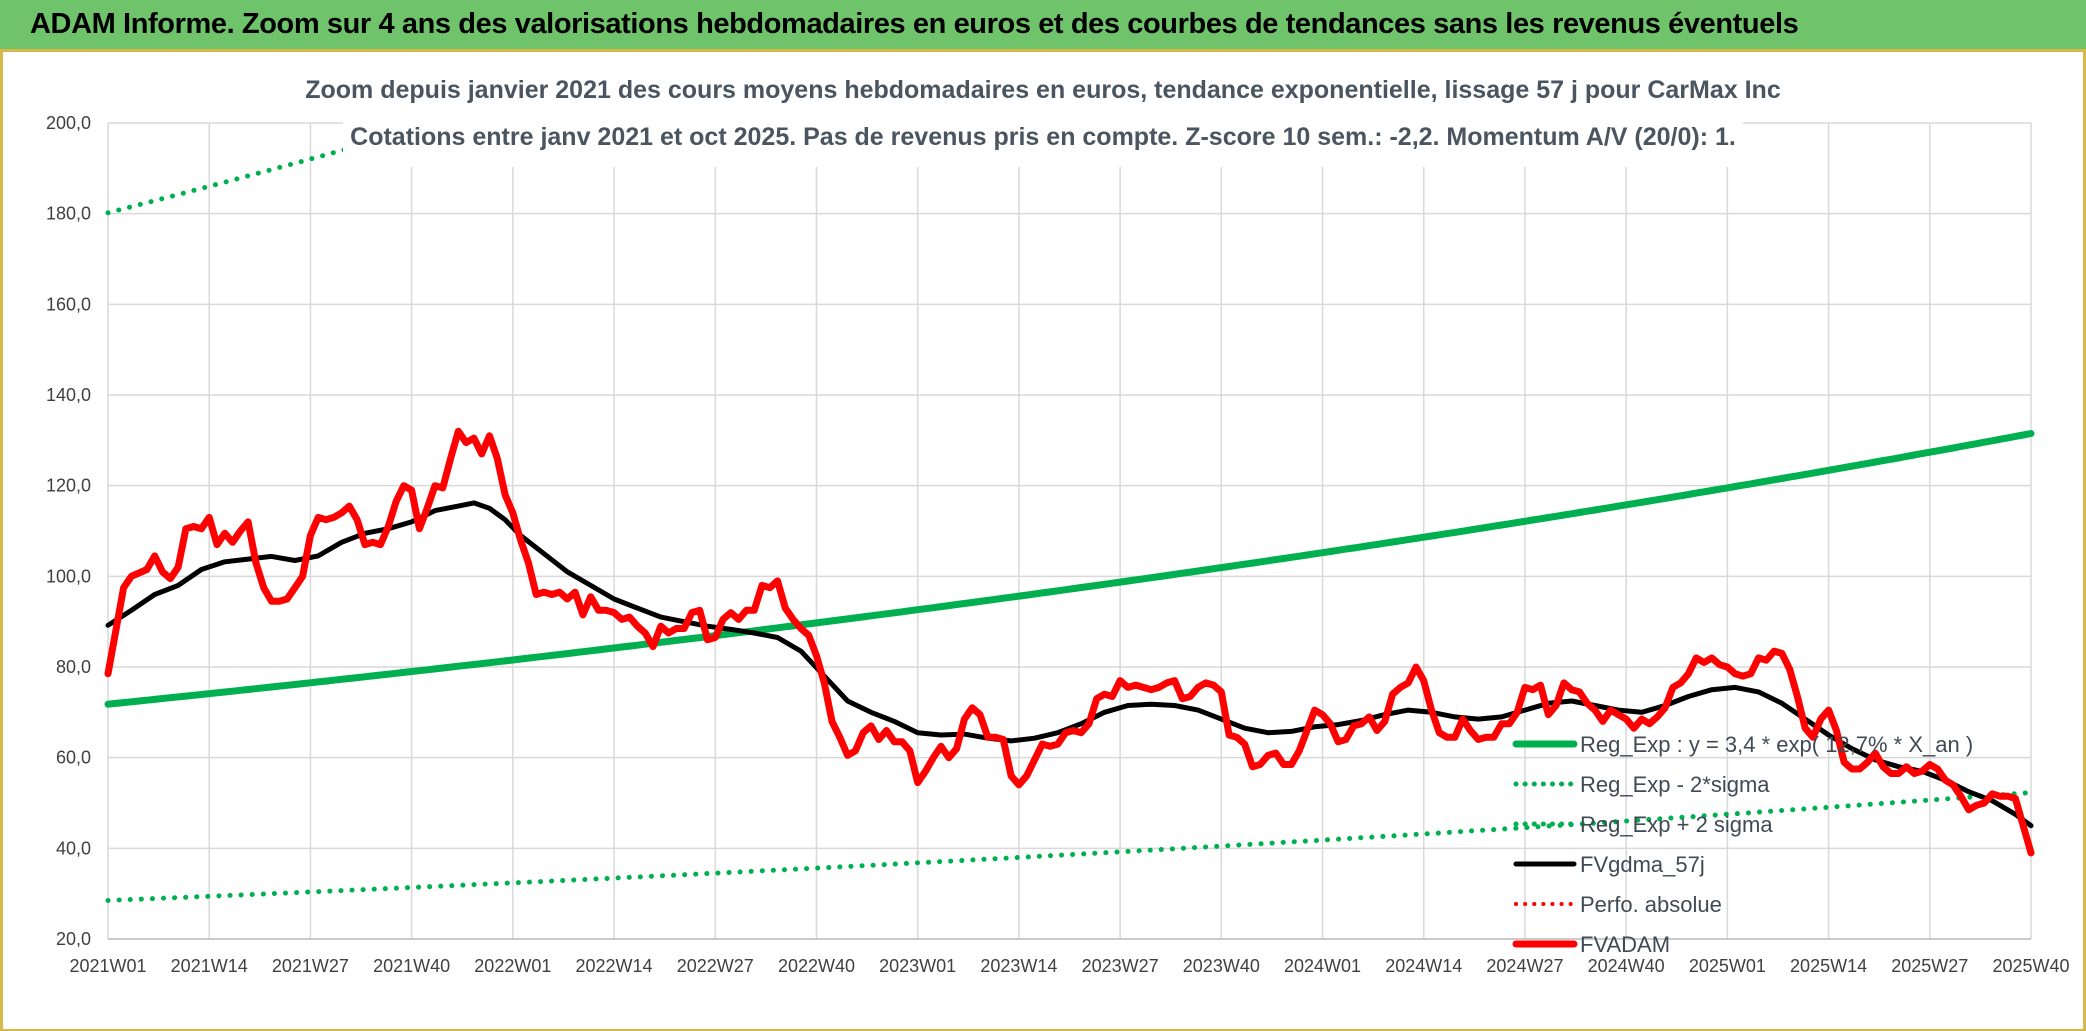 The height and width of the screenshot is (1031, 2086). Describe the element at coordinates (1221, 966) in the screenshot. I see `x-tick-label: 2023W40` at that location.